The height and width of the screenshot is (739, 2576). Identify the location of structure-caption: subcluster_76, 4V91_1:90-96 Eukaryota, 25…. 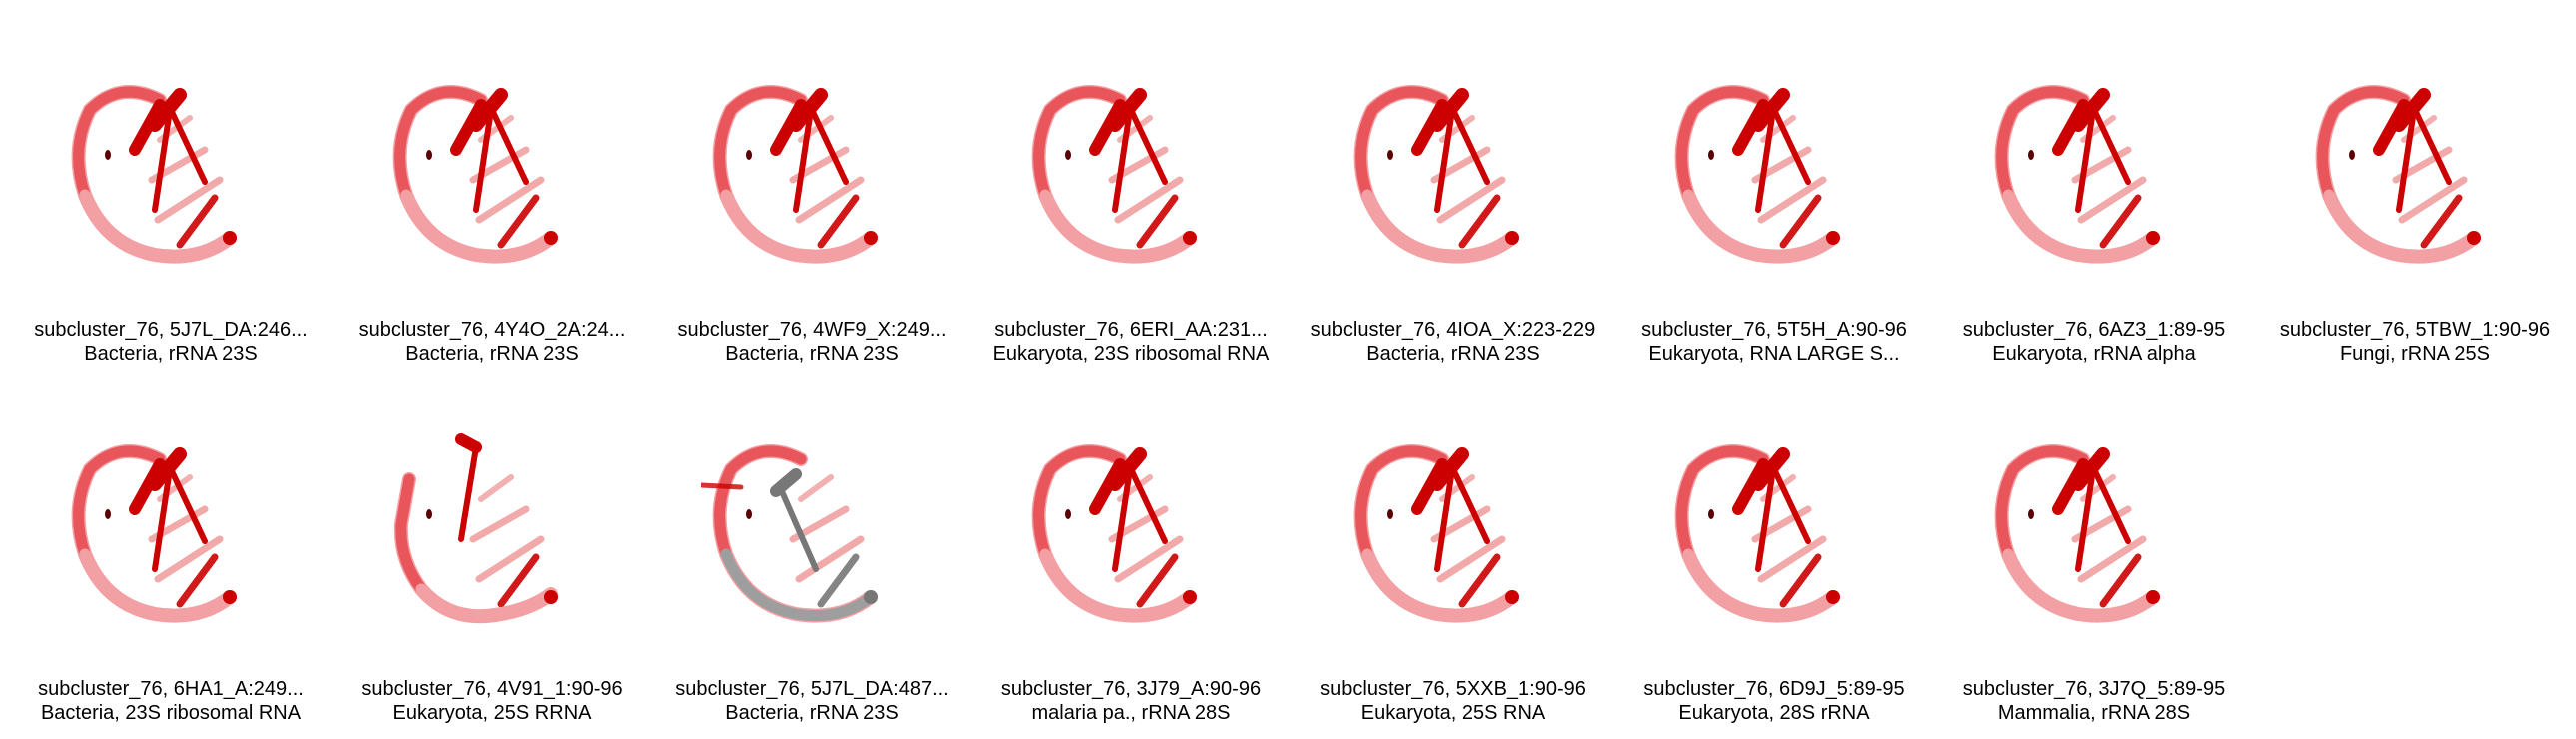
(492, 701).